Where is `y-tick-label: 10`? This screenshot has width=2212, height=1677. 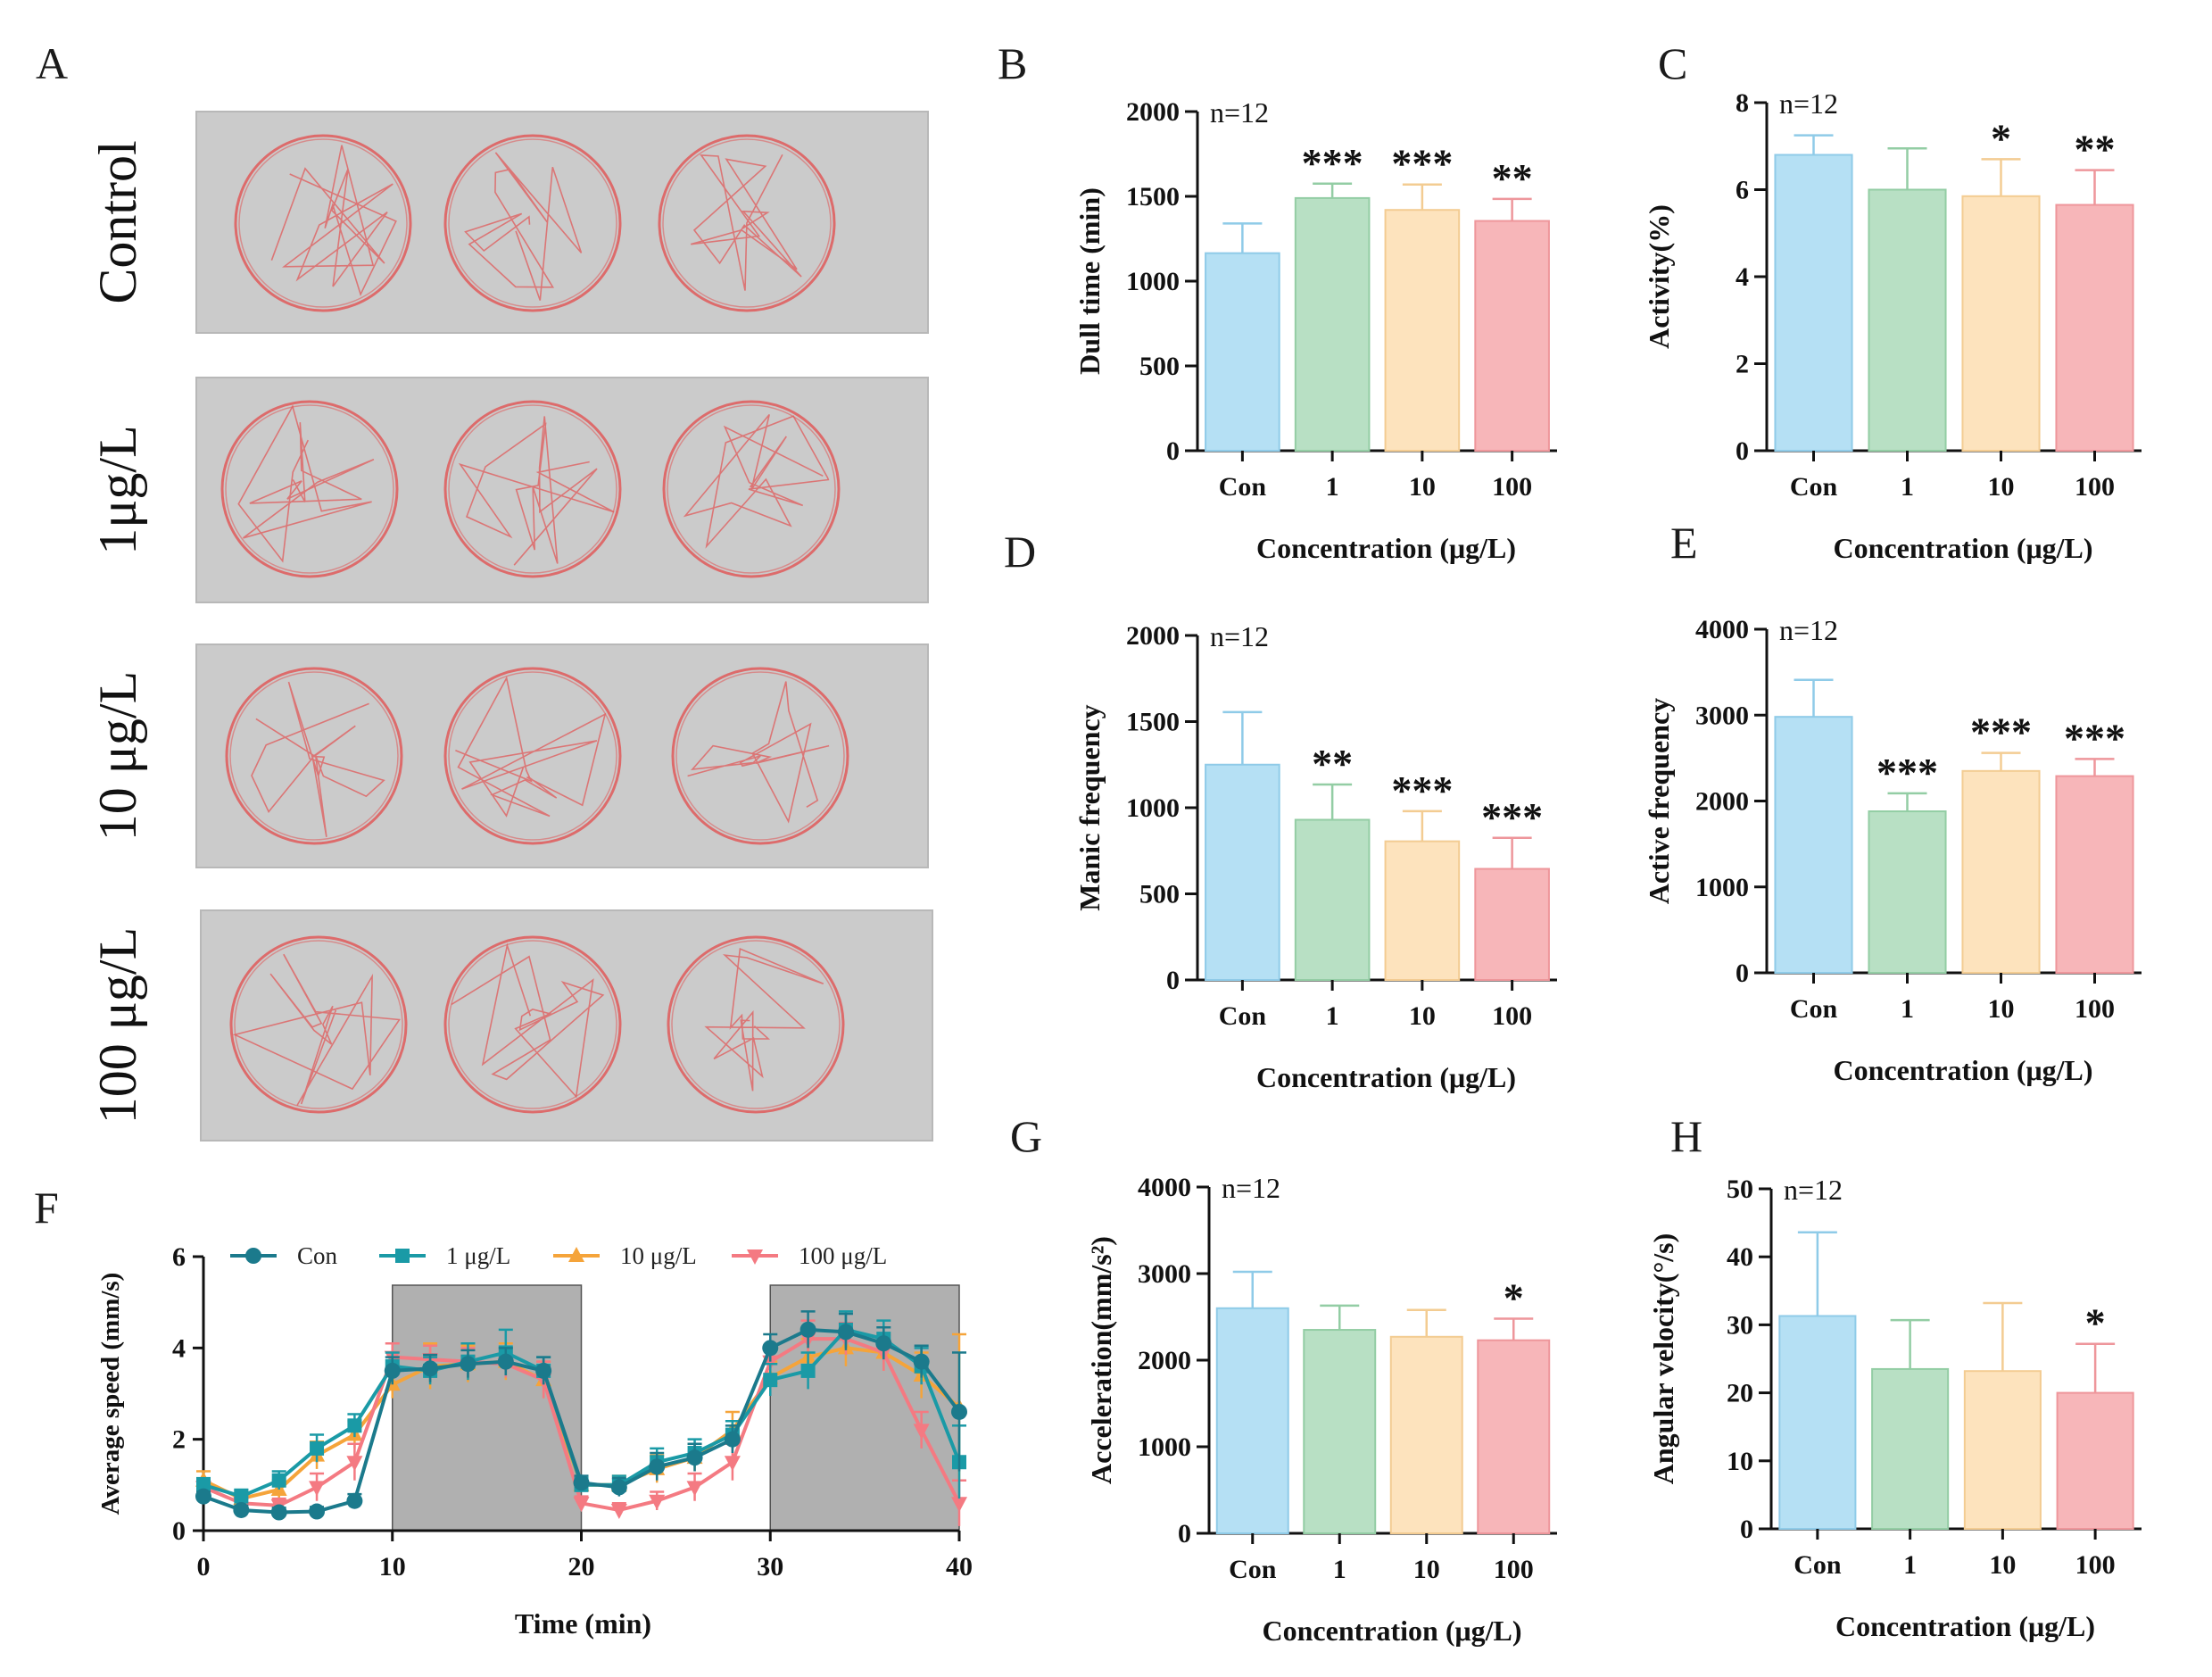 y-tick-label: 10 is located at coordinates (1740, 1461).